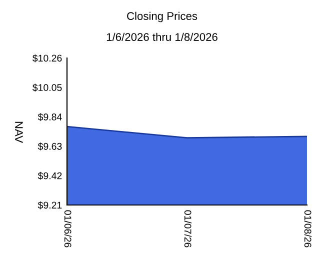  I want to click on y-tick-label: $9.42, so click(50, 176).